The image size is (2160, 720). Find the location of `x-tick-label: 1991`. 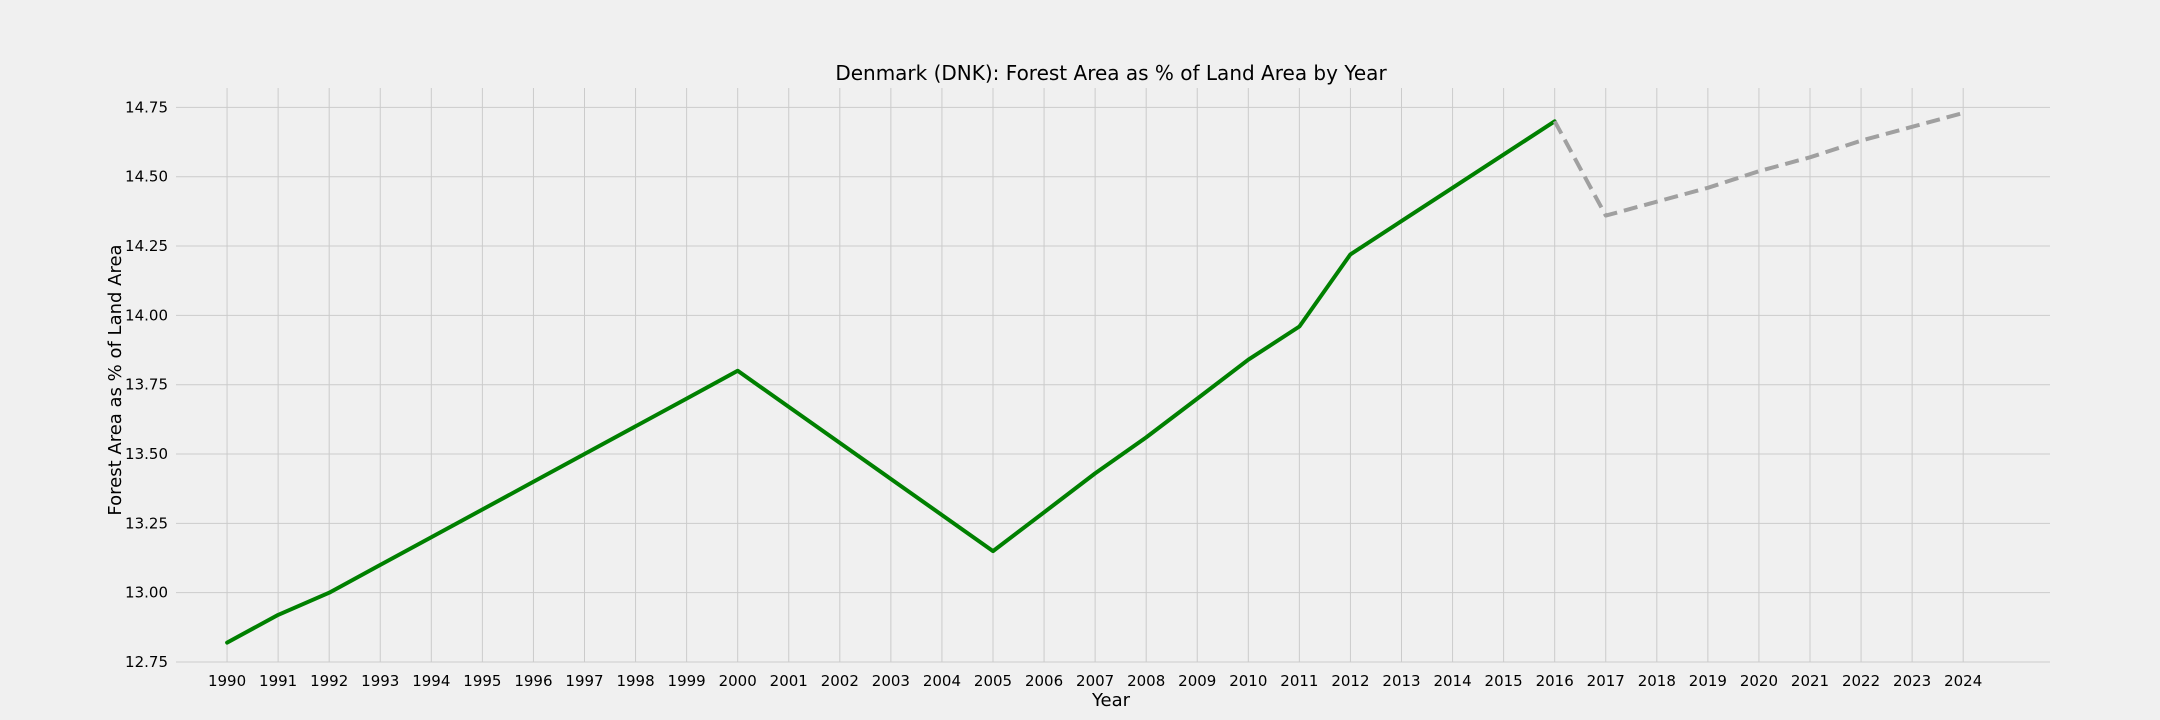

x-tick-label: 1991 is located at coordinates (278, 681).